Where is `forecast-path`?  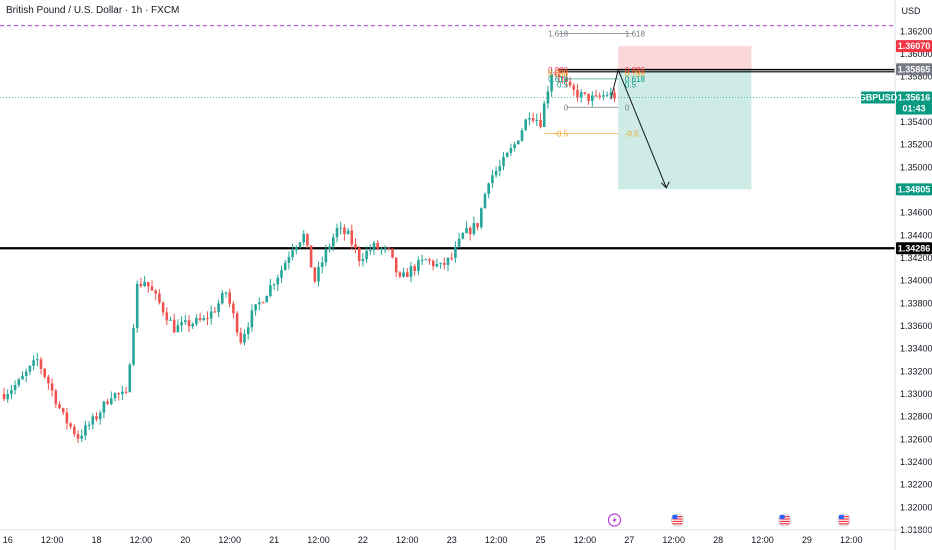
forecast-path is located at coordinates (640, 128).